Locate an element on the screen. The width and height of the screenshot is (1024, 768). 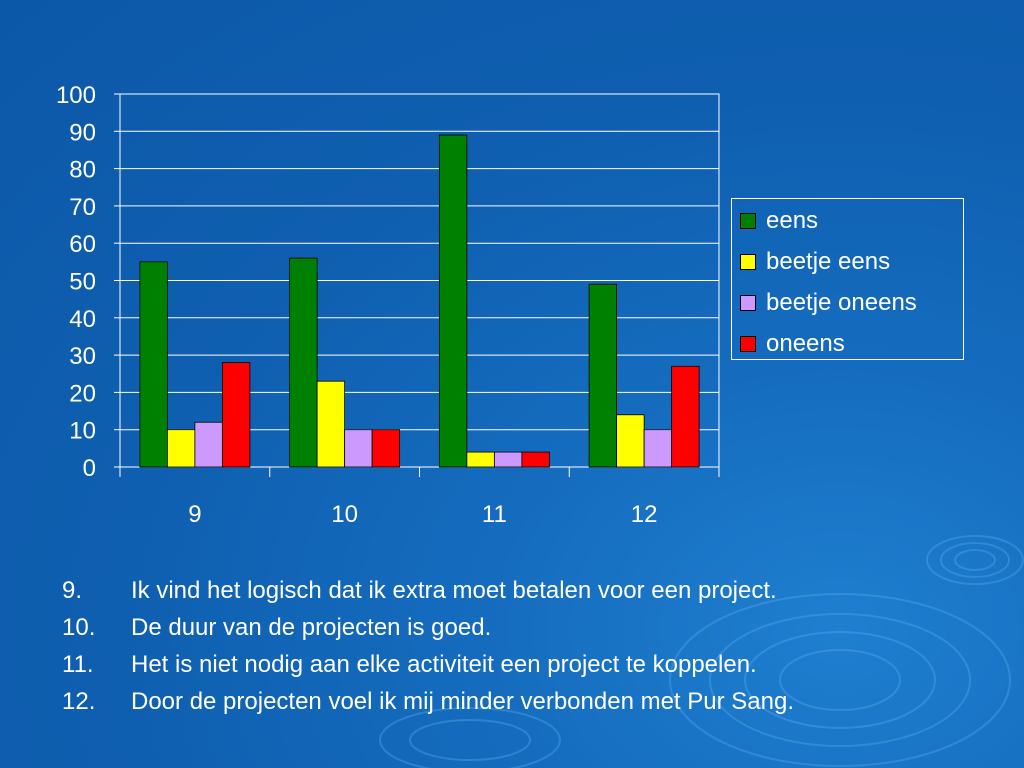
y-tick-label: 100 is located at coordinates (76, 95).